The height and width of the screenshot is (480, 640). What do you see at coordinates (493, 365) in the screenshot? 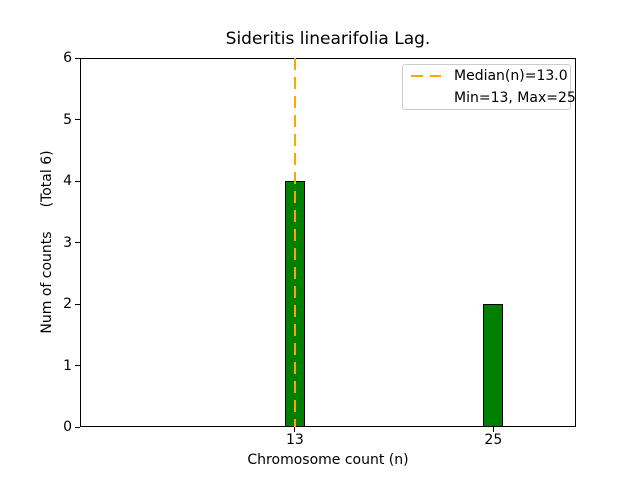
I see `bar-n25` at bounding box center [493, 365].